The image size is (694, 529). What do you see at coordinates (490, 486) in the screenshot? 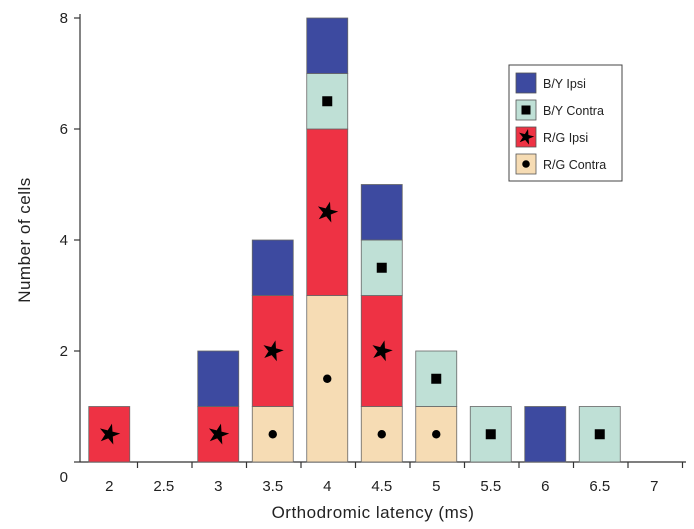
I see `x-tick-label: 5.5` at bounding box center [490, 486].